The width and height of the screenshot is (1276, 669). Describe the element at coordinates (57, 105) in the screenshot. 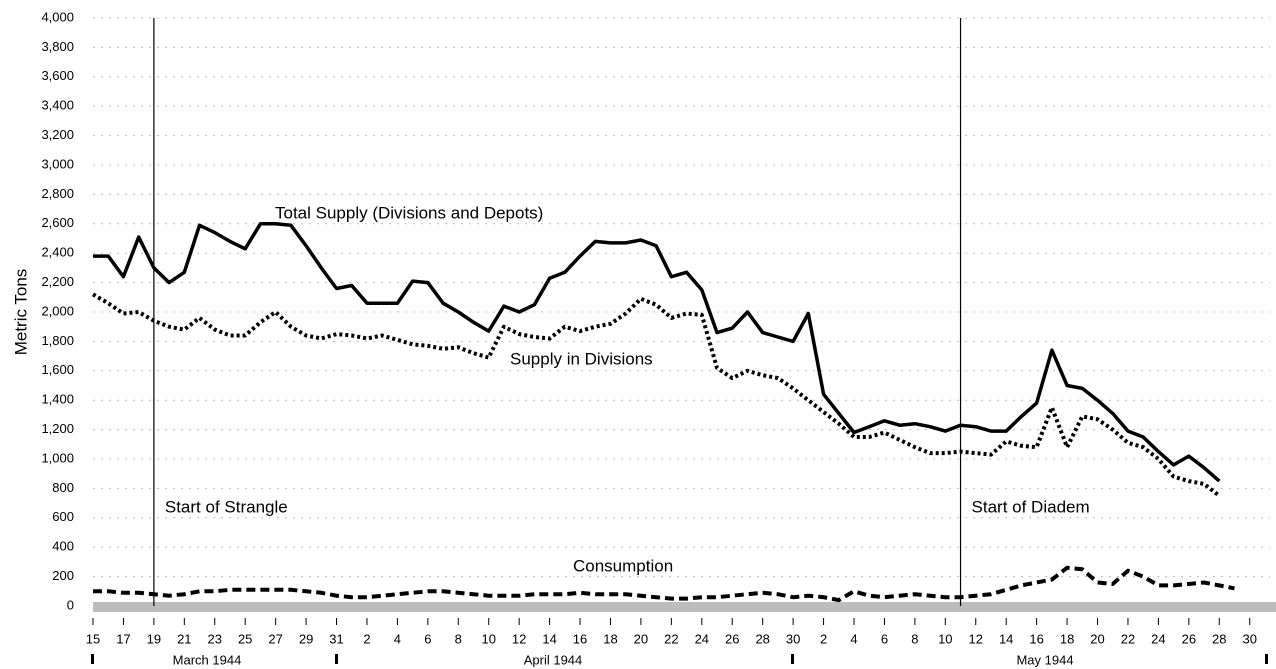

I see `y-tick-label: 3,400` at that location.